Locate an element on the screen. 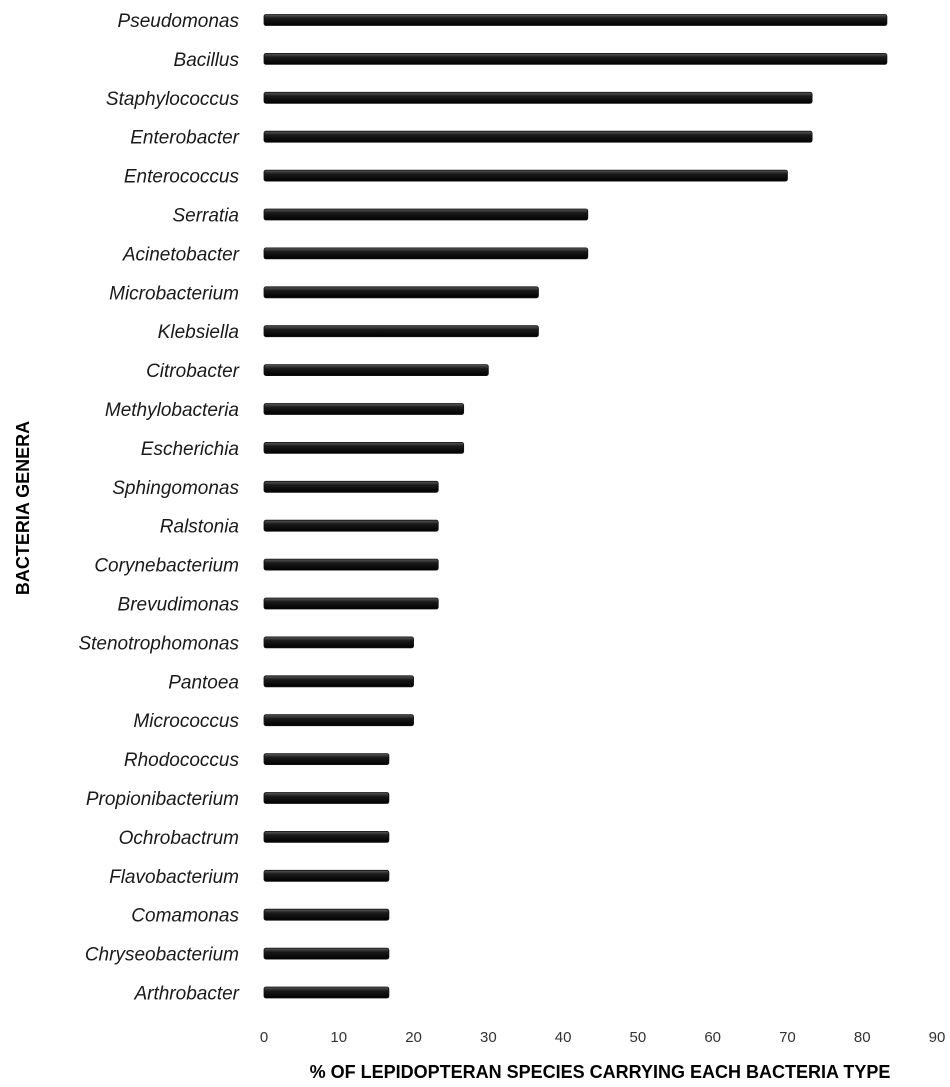 Image resolution: width=950 pixels, height=1087 pixels. category-label-klebsiella: Klebsiella is located at coordinates (198, 332).